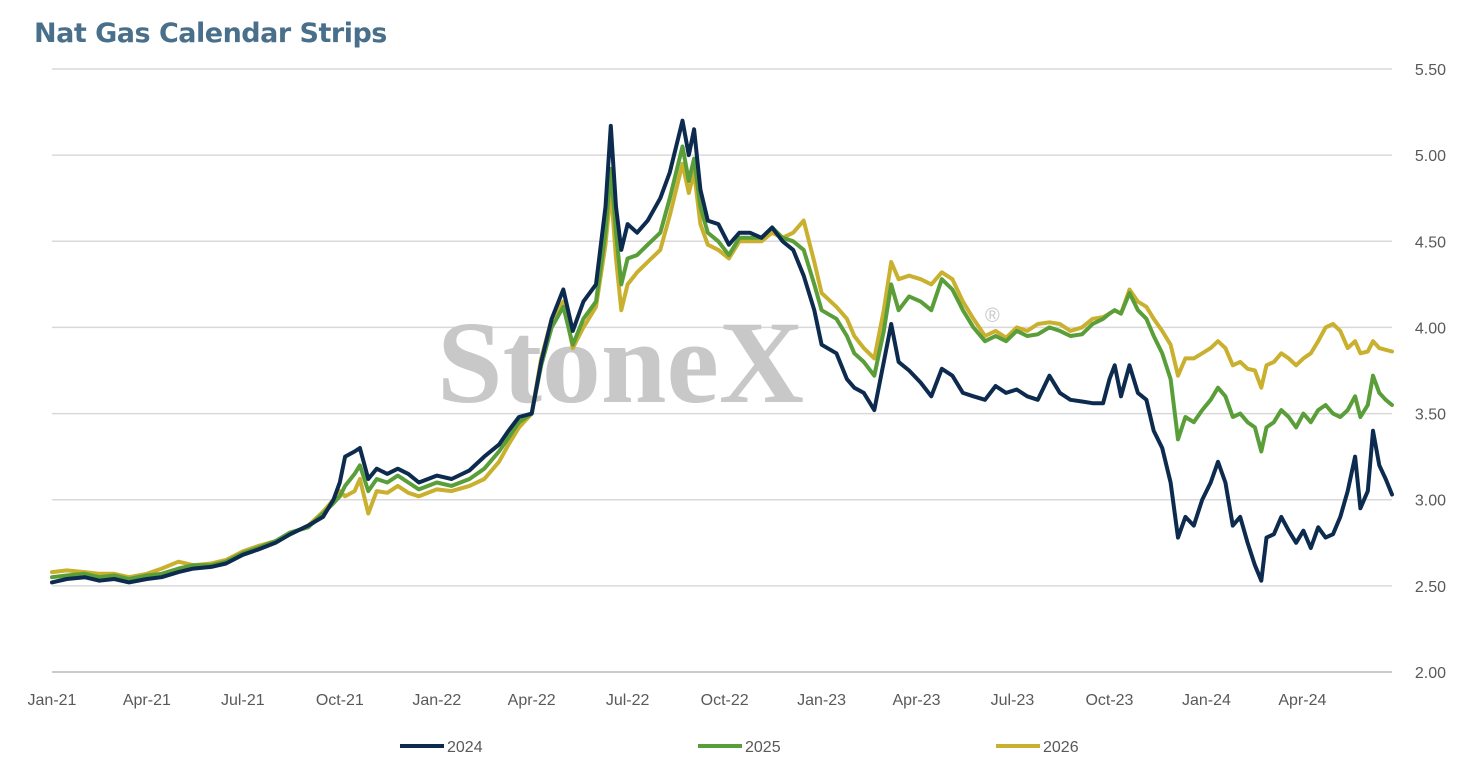 The width and height of the screenshot is (1477, 769). Describe the element at coordinates (821, 700) in the screenshot. I see `x-tick-label: Jan-23` at that location.